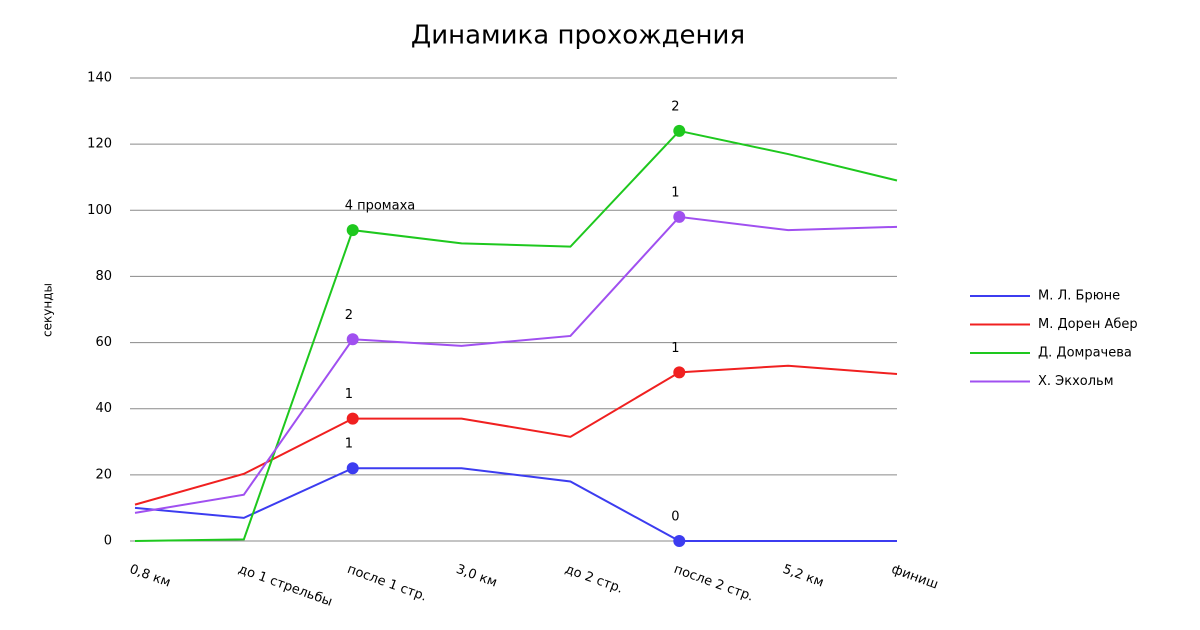 This screenshot has width=1200, height=630. What do you see at coordinates (1088, 324) in the screenshot?
I see `legend-label: М. Дорен Абер` at bounding box center [1088, 324].